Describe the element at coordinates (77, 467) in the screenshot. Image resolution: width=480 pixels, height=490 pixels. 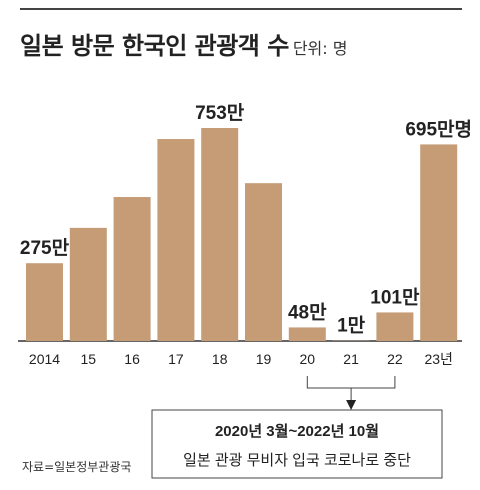
I see `source-note: 자료=일본정부관광국` at that location.